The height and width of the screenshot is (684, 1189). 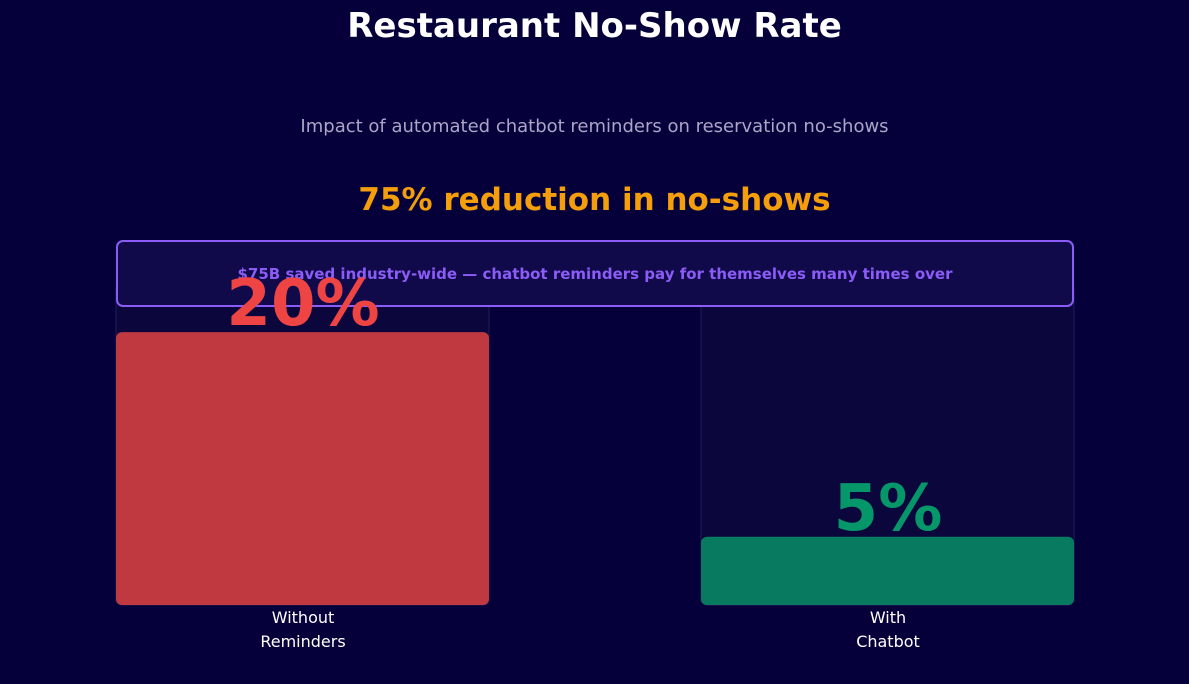 What do you see at coordinates (887, 570) in the screenshot?
I see `bar-with-chatbot` at bounding box center [887, 570].